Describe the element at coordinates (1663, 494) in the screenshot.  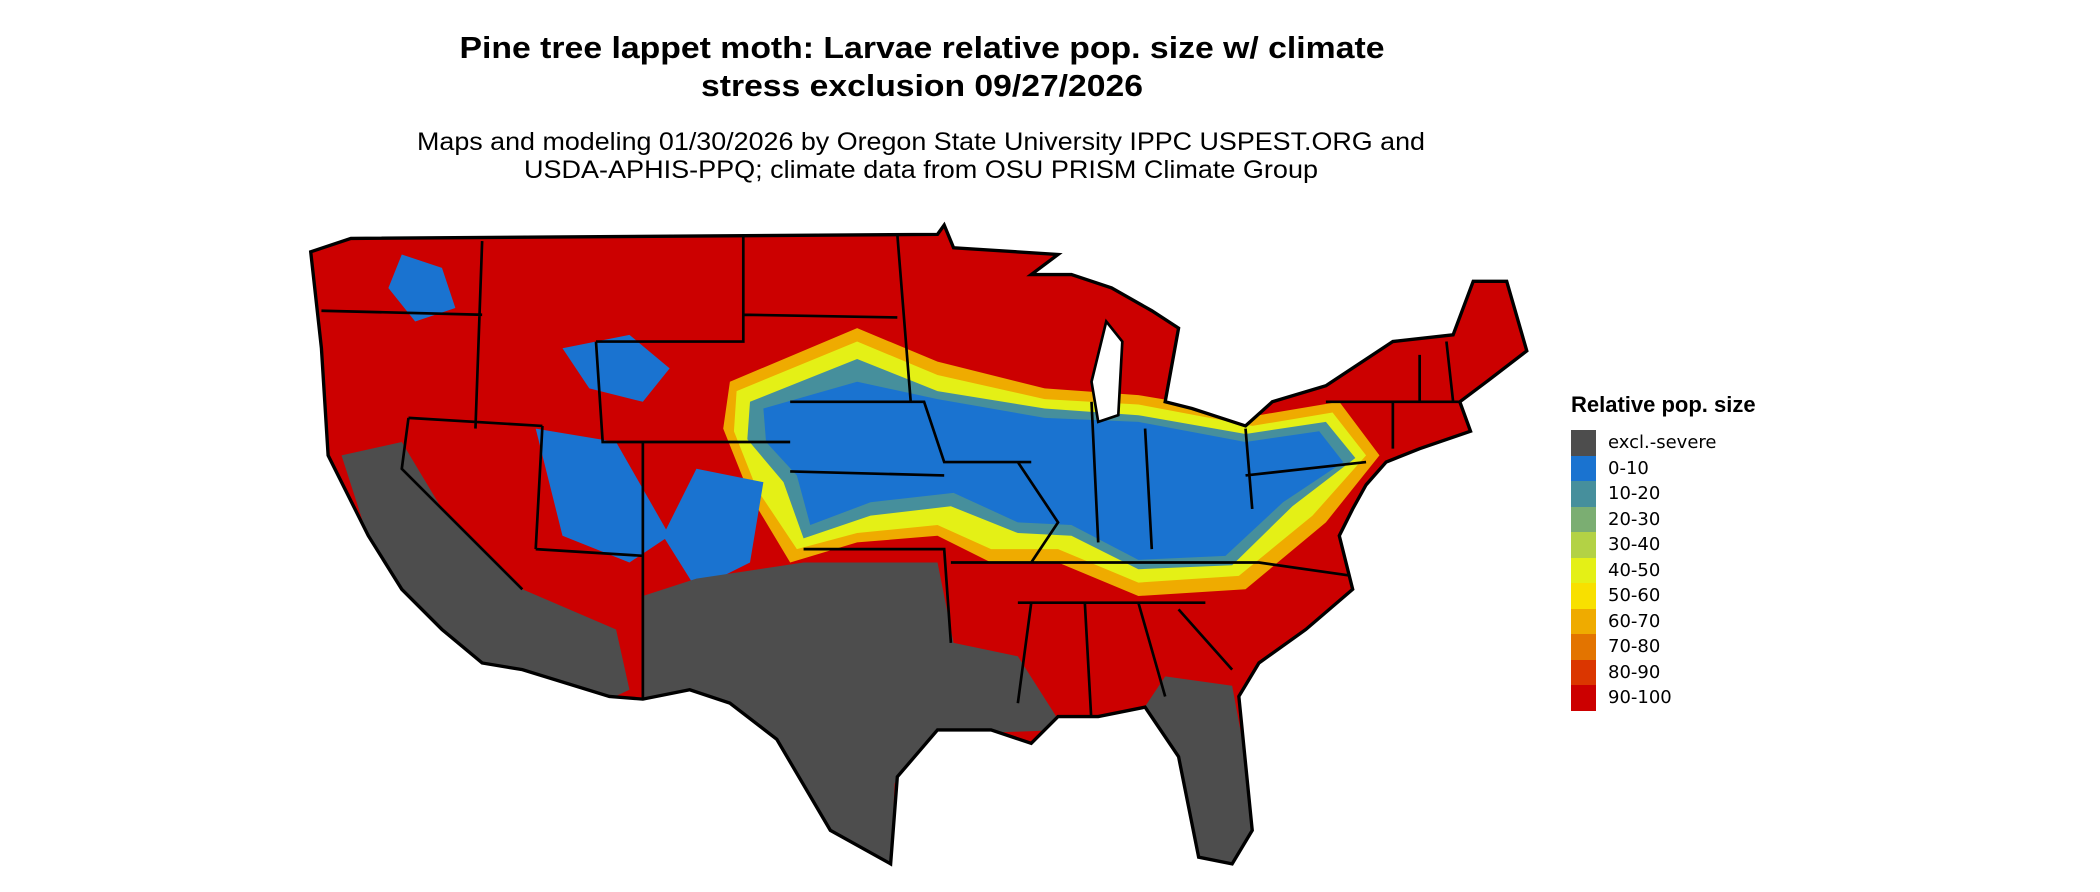
I see `legend-item: 10-20` at that location.